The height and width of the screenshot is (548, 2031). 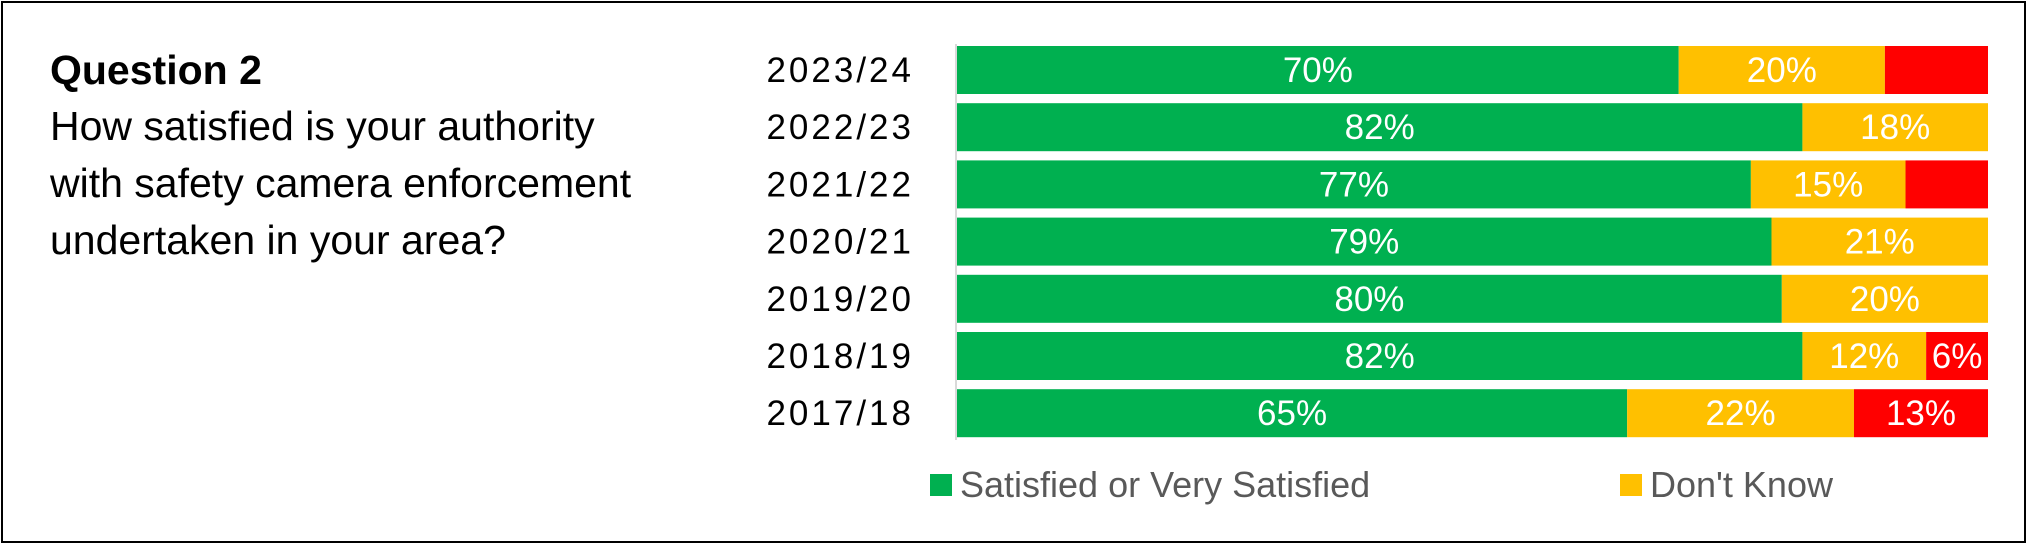 What do you see at coordinates (1382, 484) in the screenshot?
I see `legend: Satisfied or Very Satisfied Don't Know` at bounding box center [1382, 484].